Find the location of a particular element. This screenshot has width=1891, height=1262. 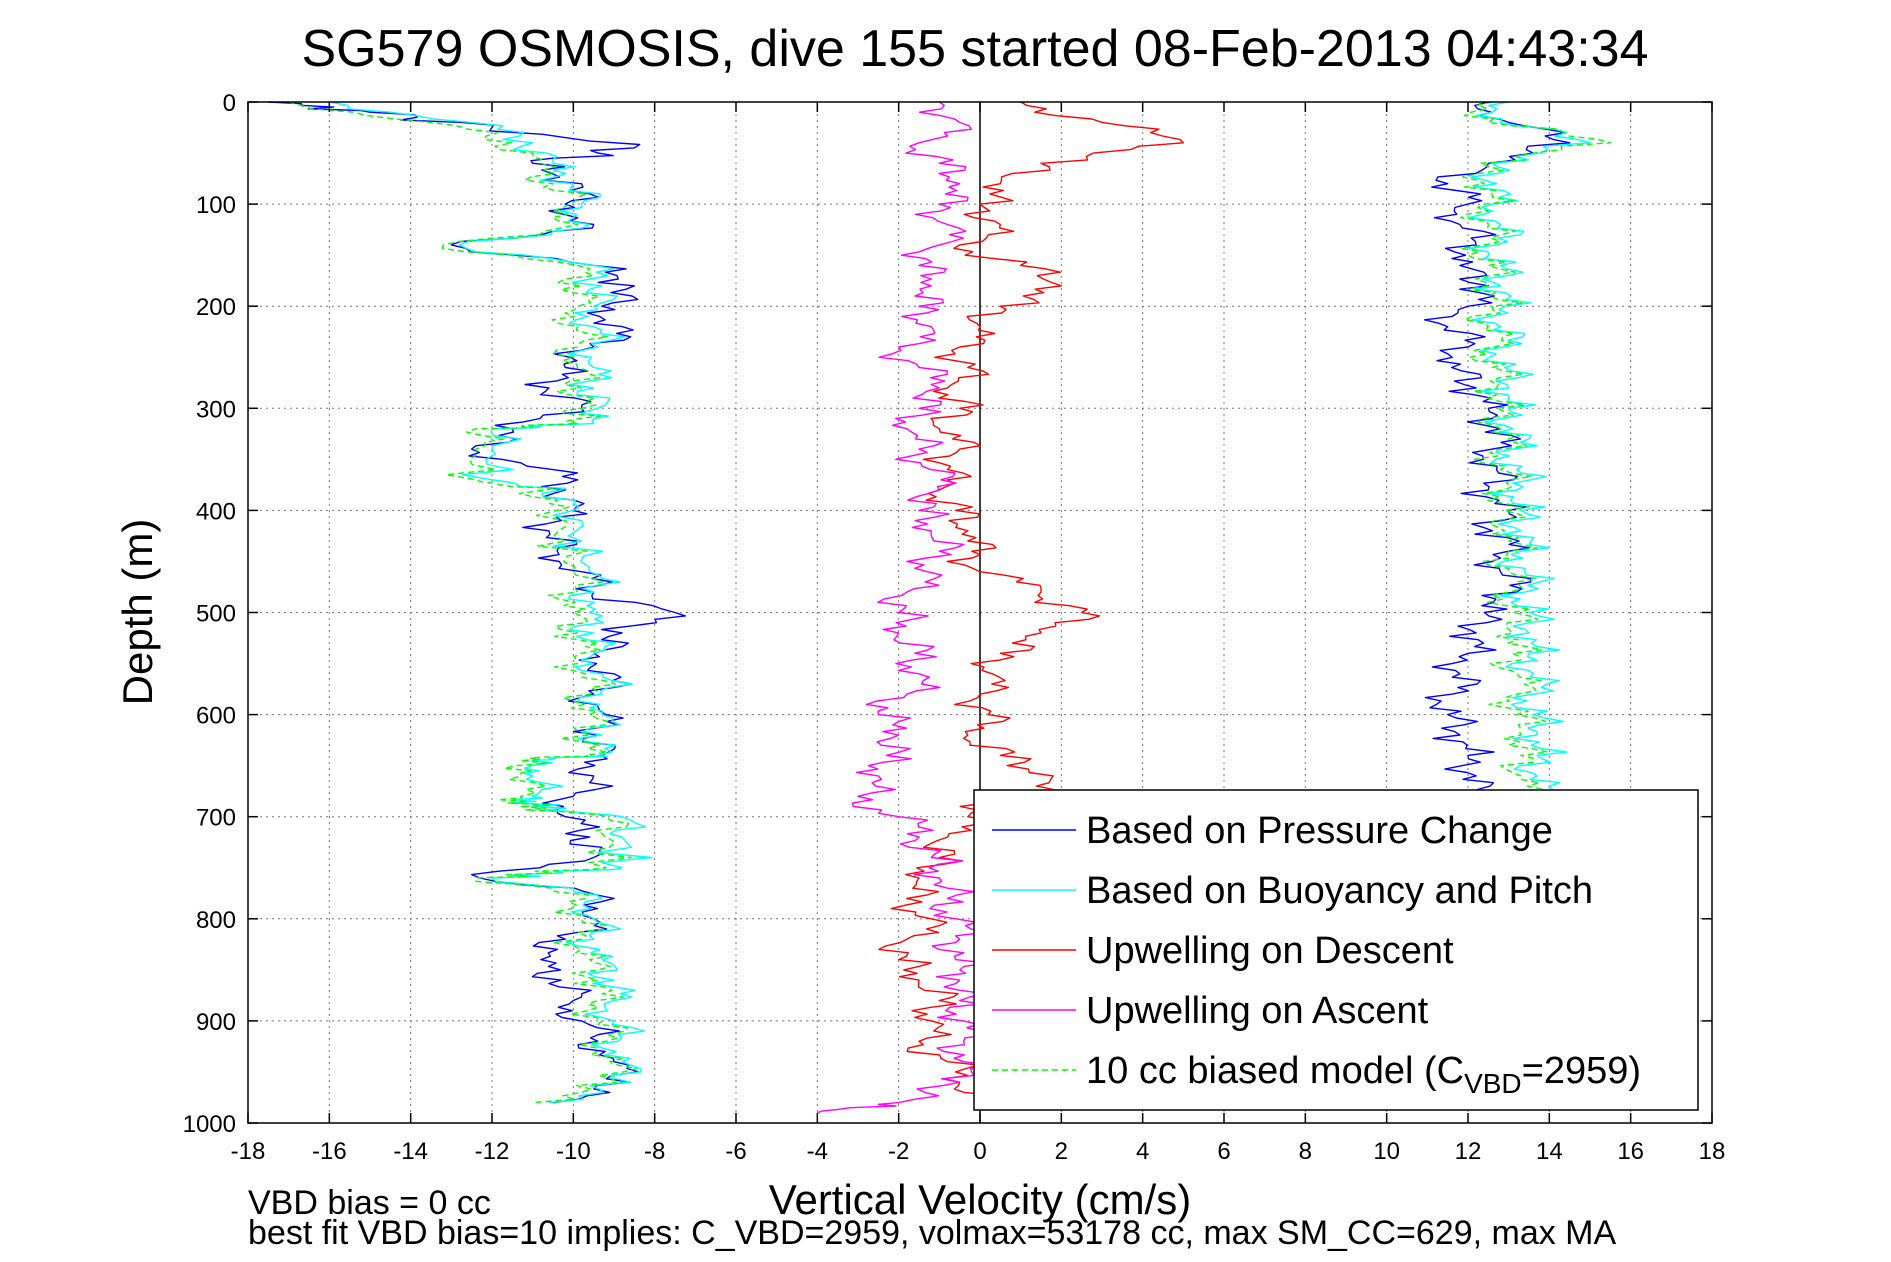

x-tick-label: 2 is located at coordinates (1061, 1151).